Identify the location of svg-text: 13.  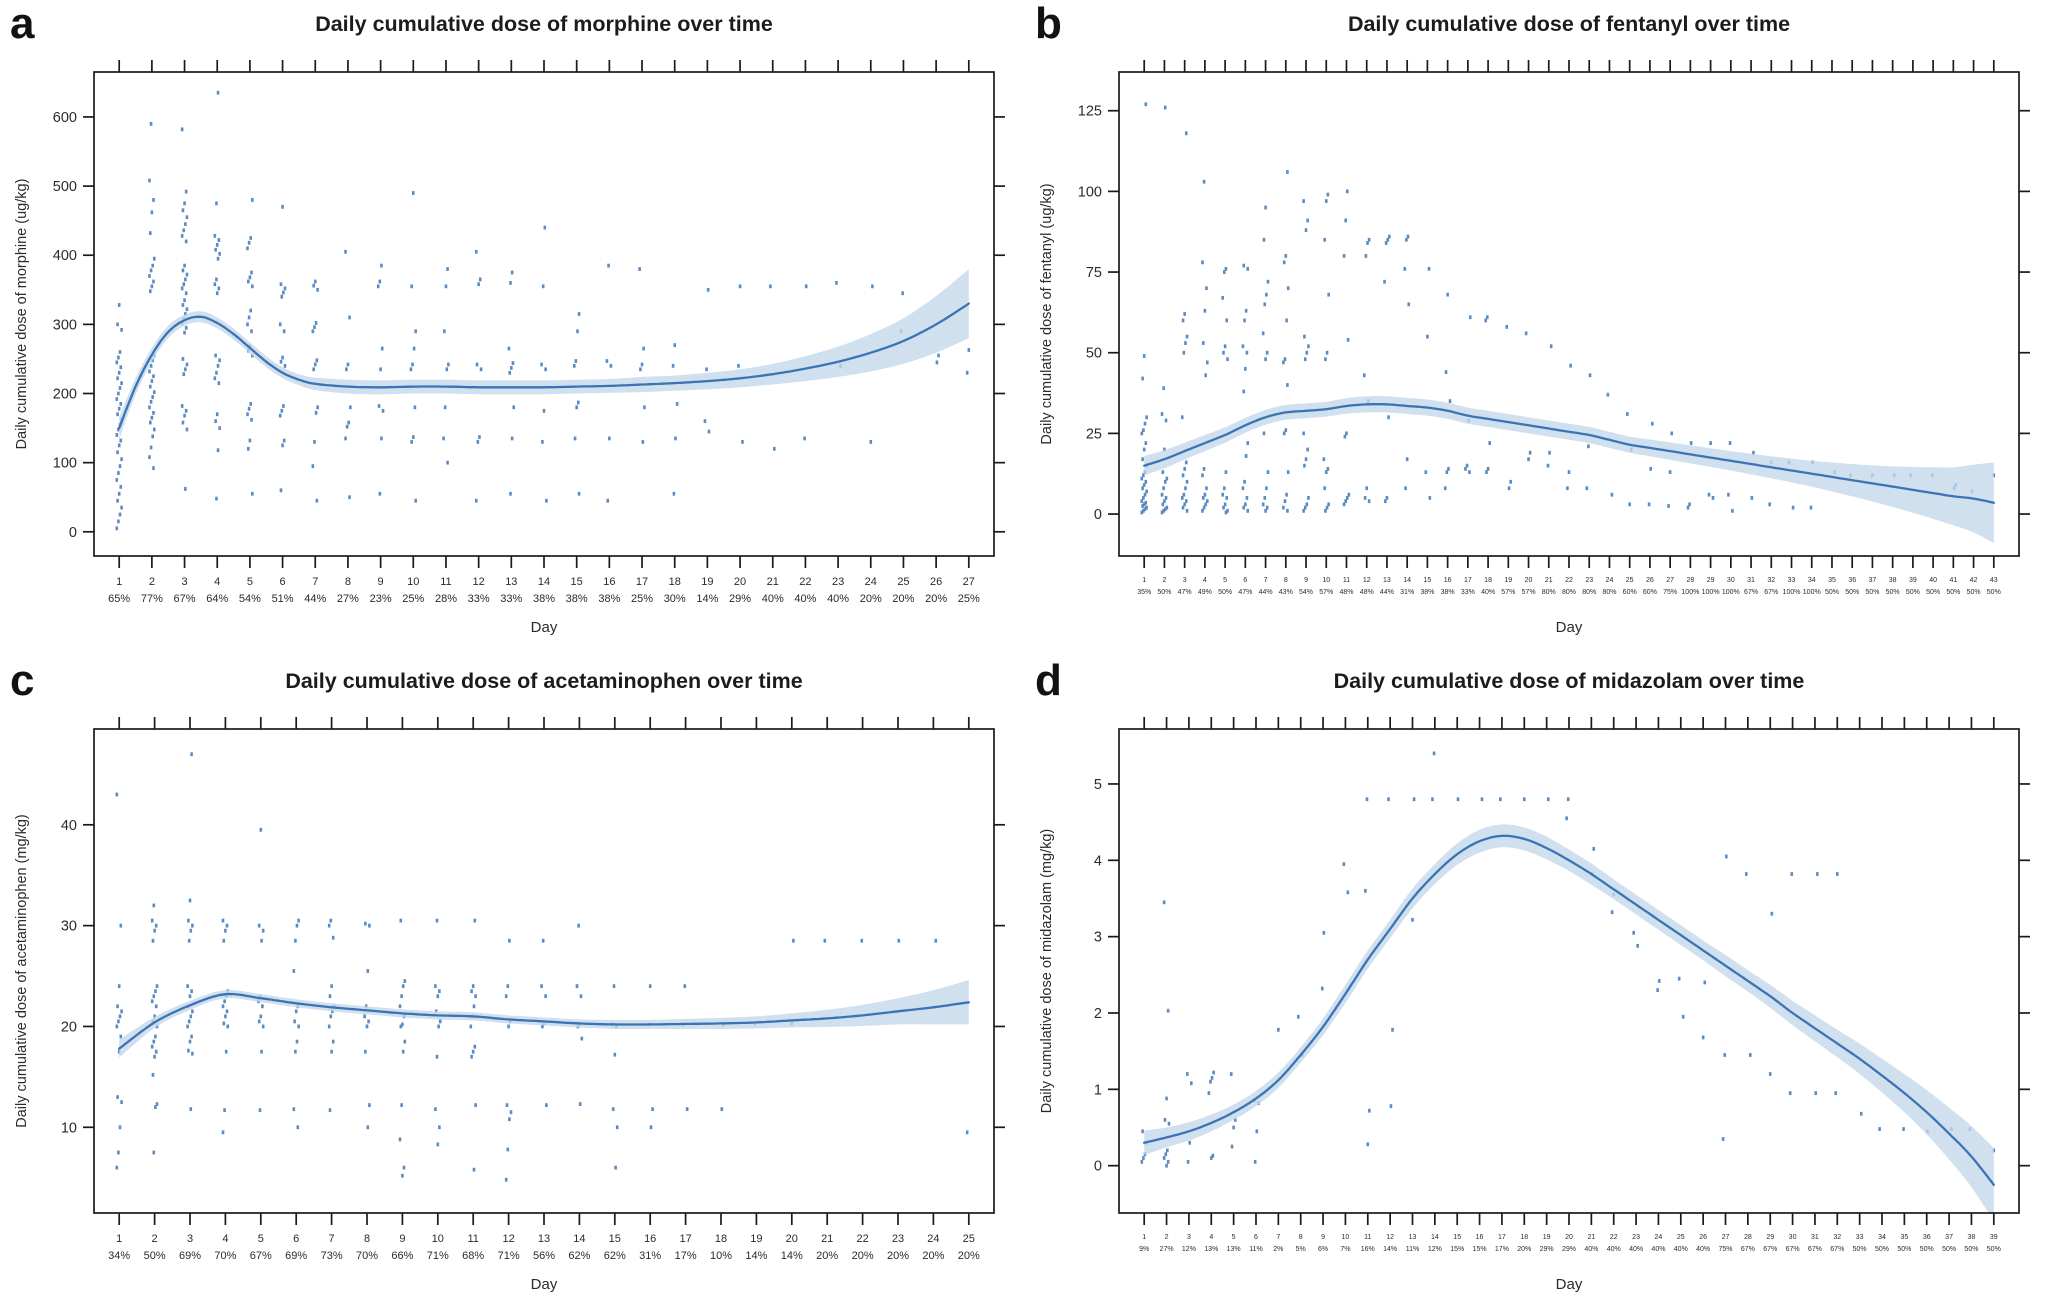
(544, 1239).